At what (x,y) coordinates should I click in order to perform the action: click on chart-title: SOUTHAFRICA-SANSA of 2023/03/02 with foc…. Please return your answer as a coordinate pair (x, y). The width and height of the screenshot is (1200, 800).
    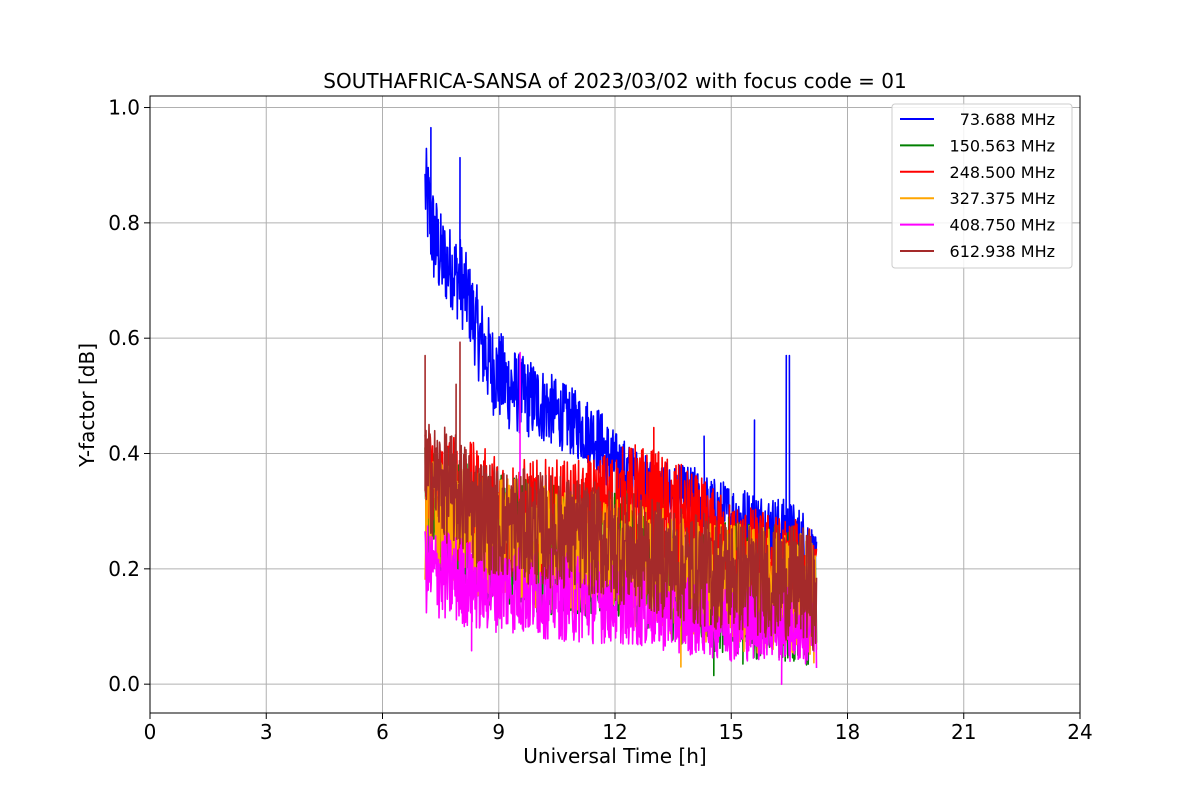
    Looking at the image, I should click on (615, 81).